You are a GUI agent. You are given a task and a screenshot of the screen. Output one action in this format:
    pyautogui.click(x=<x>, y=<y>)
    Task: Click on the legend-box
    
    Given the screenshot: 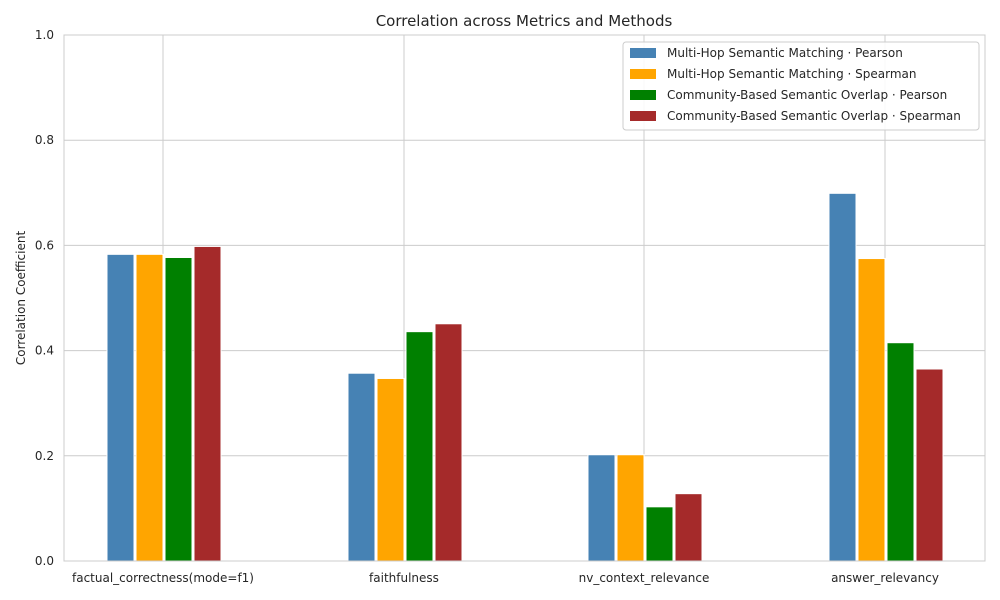 What is the action you would take?
    pyautogui.click(x=801, y=86)
    